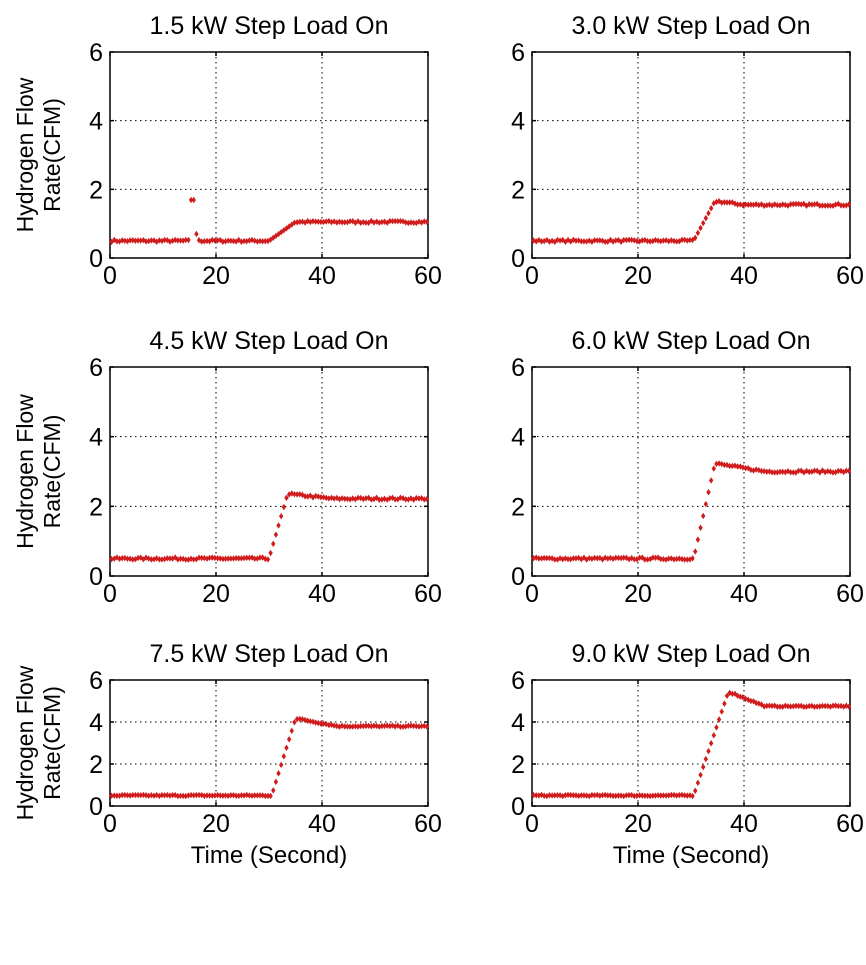 This screenshot has width=866, height=965. What do you see at coordinates (532, 824) in the screenshot?
I see `x-tick-label: 0` at bounding box center [532, 824].